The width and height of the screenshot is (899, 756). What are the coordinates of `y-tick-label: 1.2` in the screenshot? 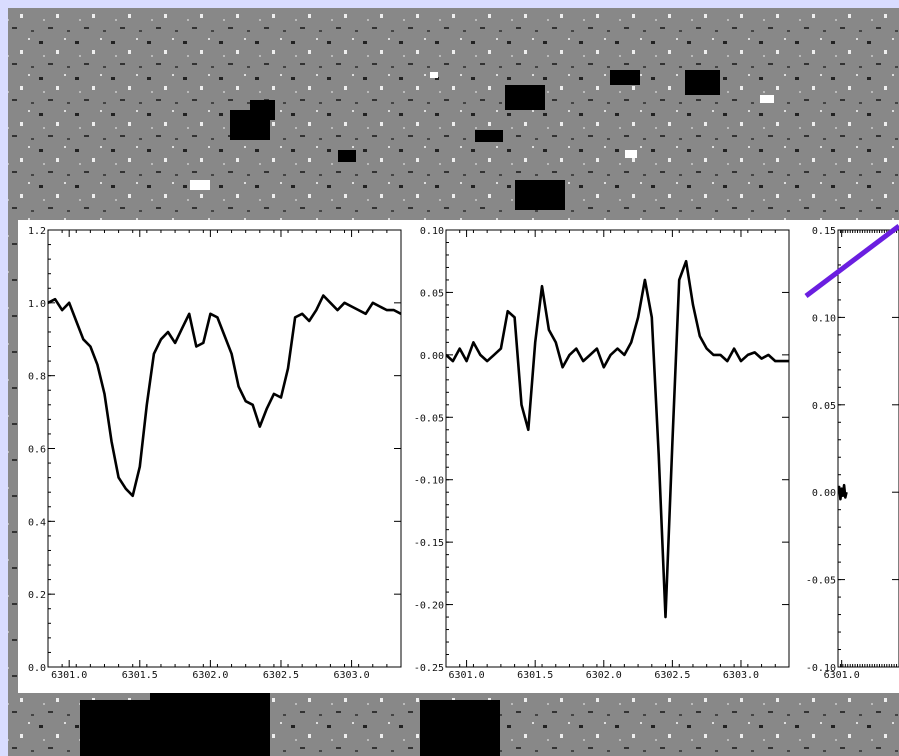 It's located at (37, 231).